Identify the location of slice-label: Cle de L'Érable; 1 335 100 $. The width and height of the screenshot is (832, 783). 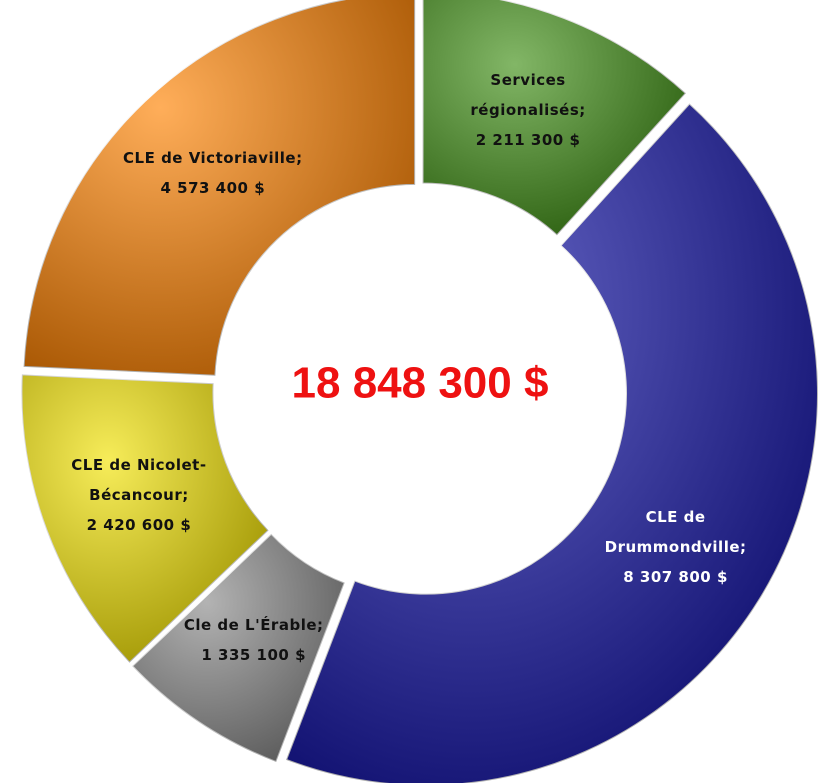
(254, 640).